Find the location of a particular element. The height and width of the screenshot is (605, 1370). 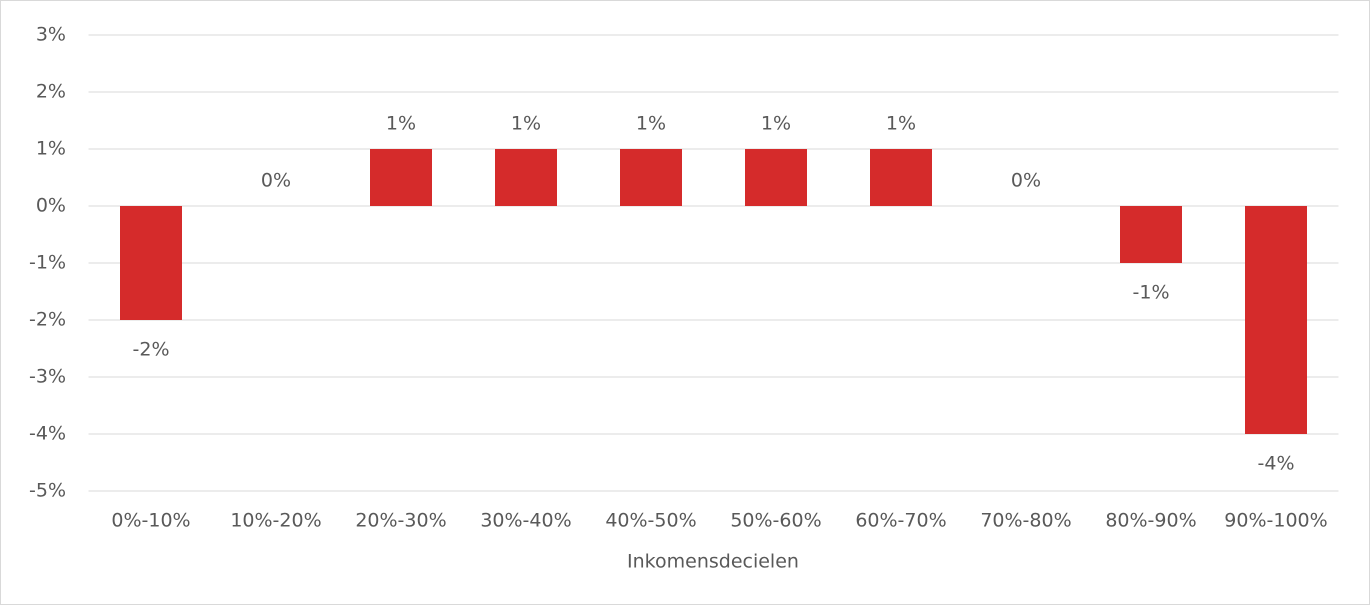

y-tick-label: 1% is located at coordinates (51, 149).